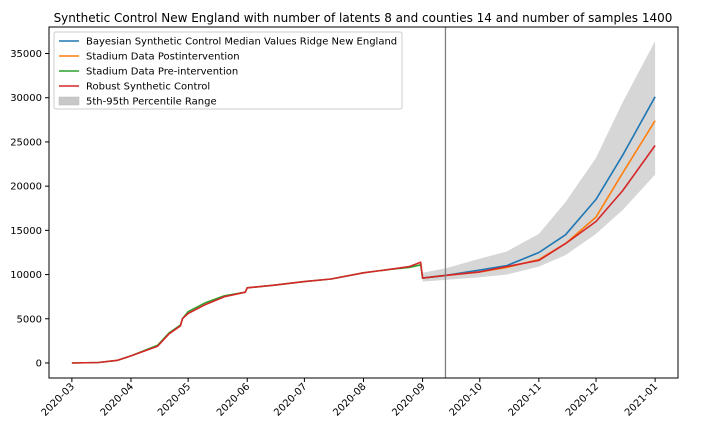  I want to click on legend-label-4: 5th-95th Percentile Range, so click(151, 102).